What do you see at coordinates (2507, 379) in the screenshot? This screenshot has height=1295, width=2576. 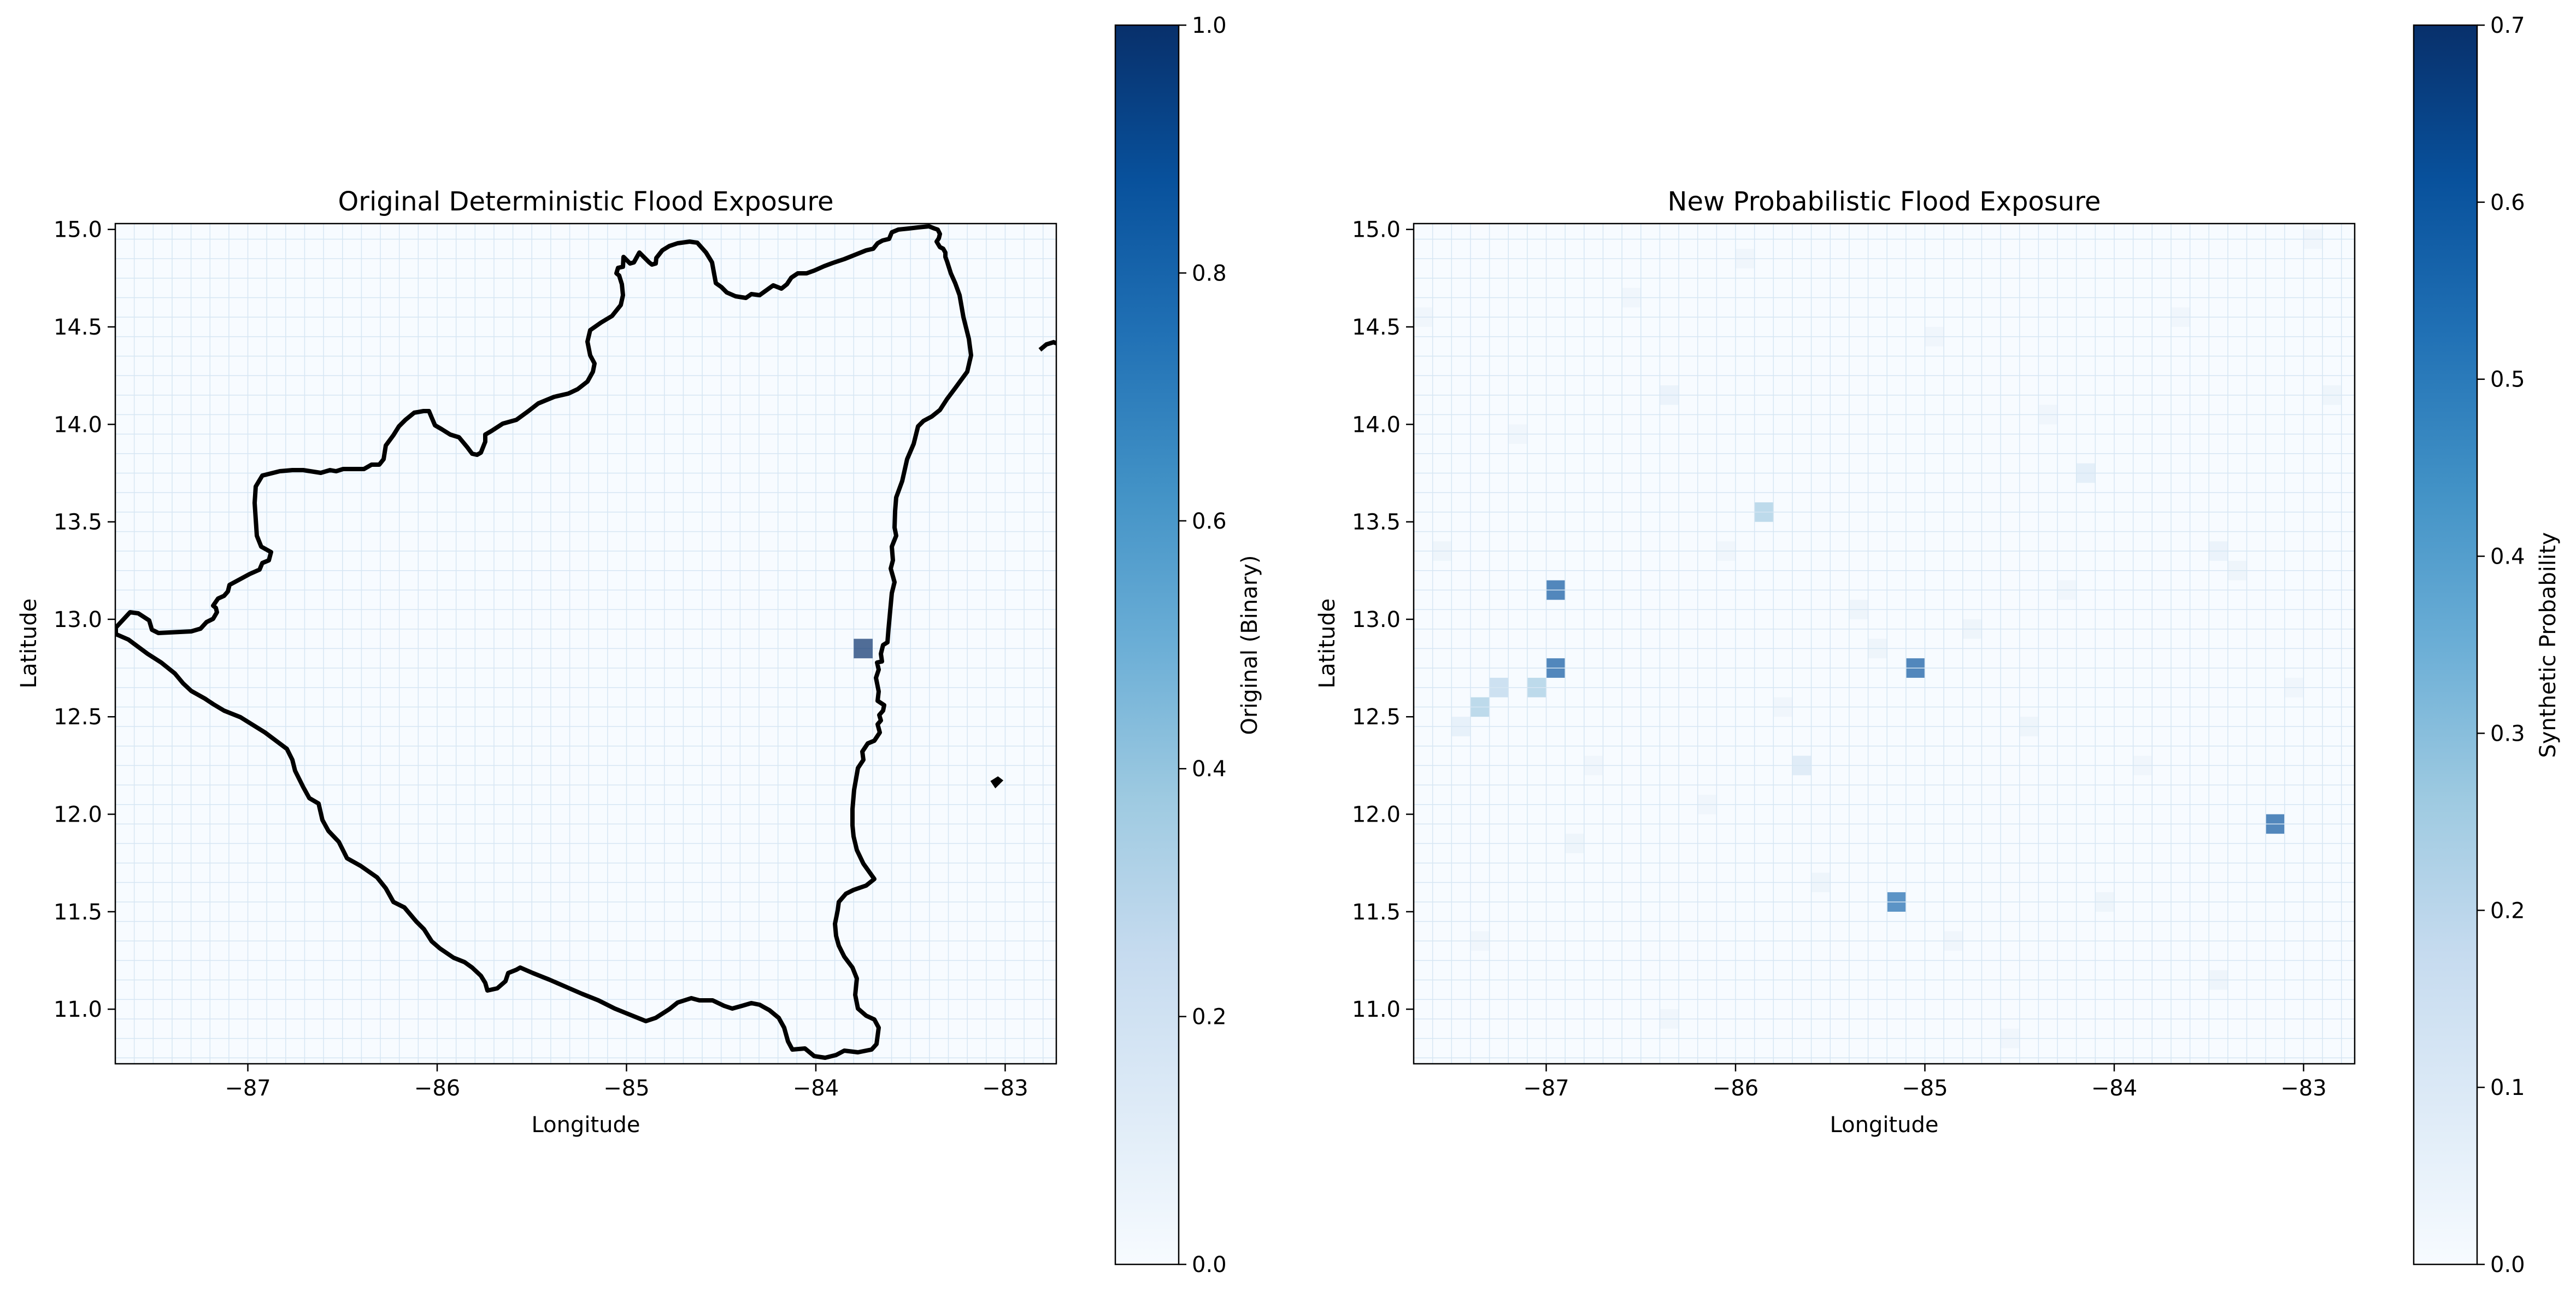 I see `colorbar-tick-label: 0.5` at bounding box center [2507, 379].